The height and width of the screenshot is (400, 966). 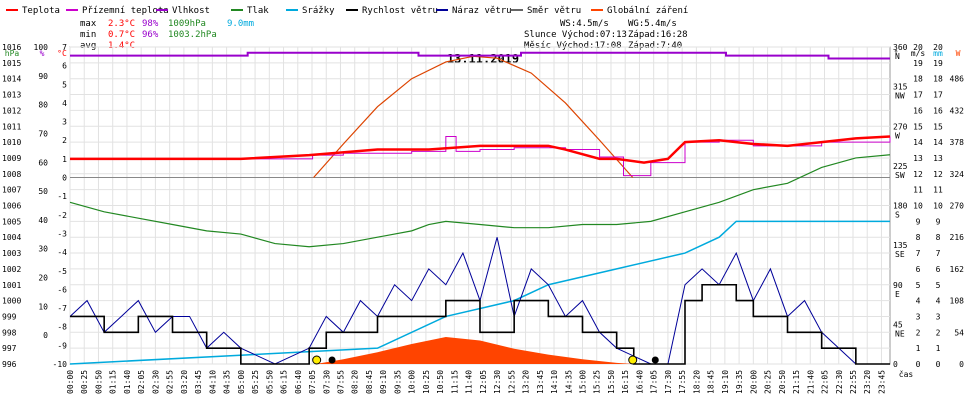 What do you see at coordinates (554, 382) in the screenshot?
I see `x-tick-34: 14:10` at bounding box center [554, 382].